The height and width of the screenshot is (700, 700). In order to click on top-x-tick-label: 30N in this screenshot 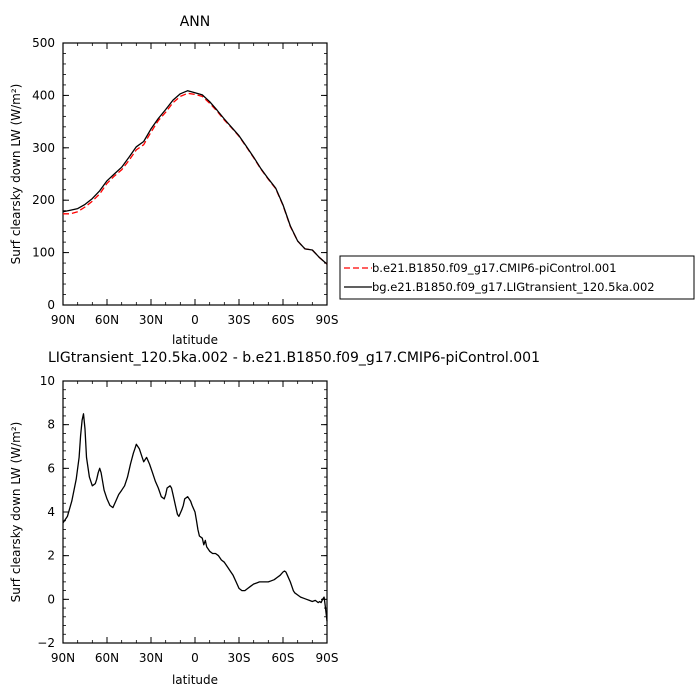, I will do `click(151, 320)`.